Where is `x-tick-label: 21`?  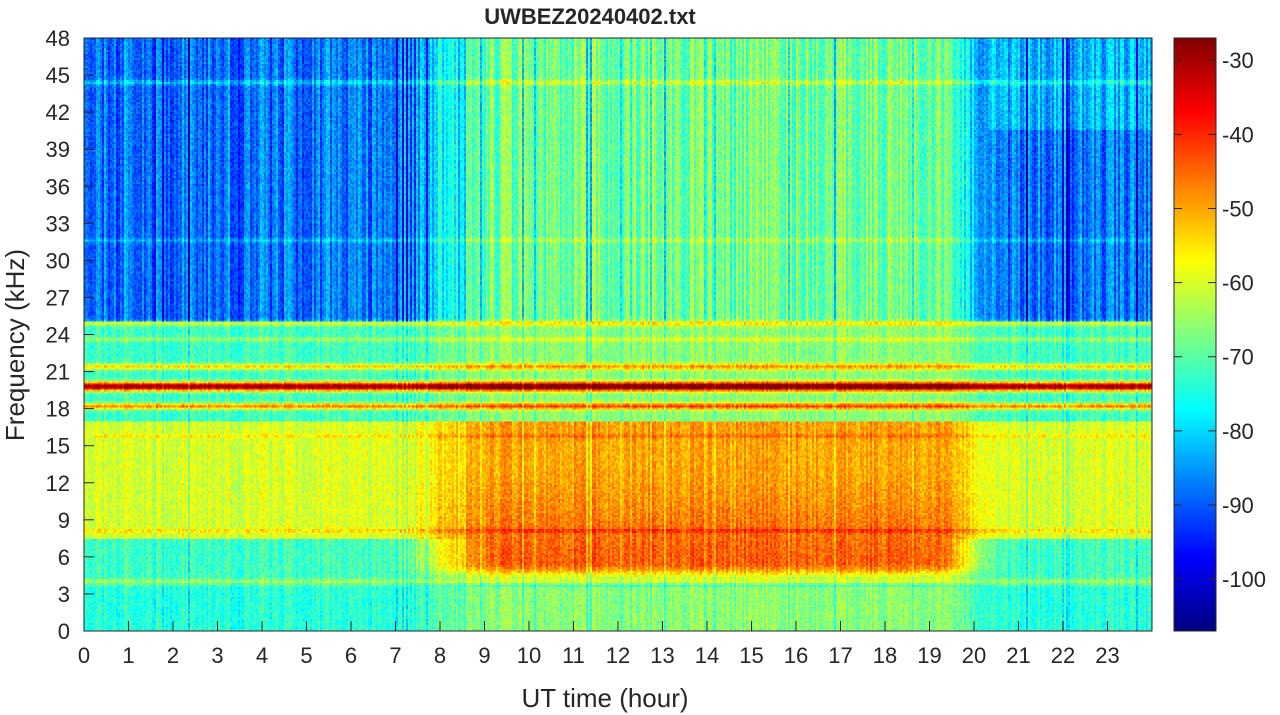 x-tick-label: 21 is located at coordinates (1018, 655).